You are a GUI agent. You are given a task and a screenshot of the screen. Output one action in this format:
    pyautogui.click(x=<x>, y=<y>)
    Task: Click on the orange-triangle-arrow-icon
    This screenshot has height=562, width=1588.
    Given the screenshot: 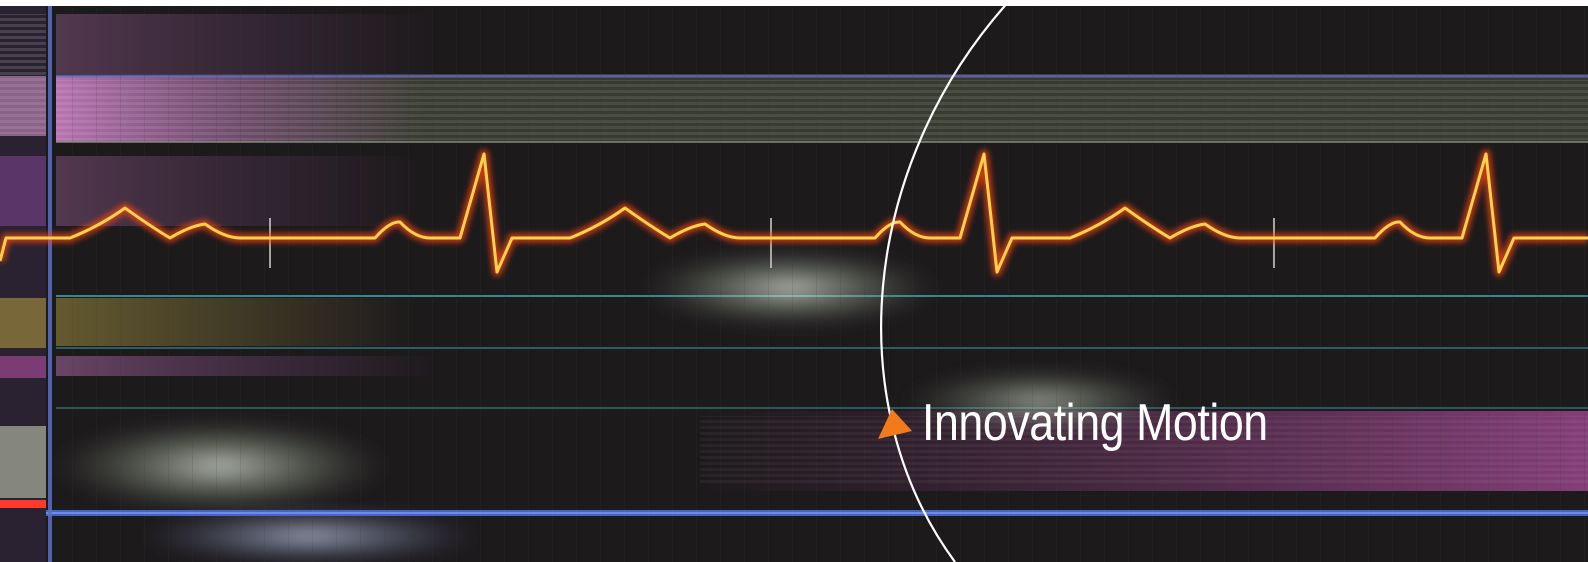 What is the action you would take?
    pyautogui.click(x=895, y=424)
    